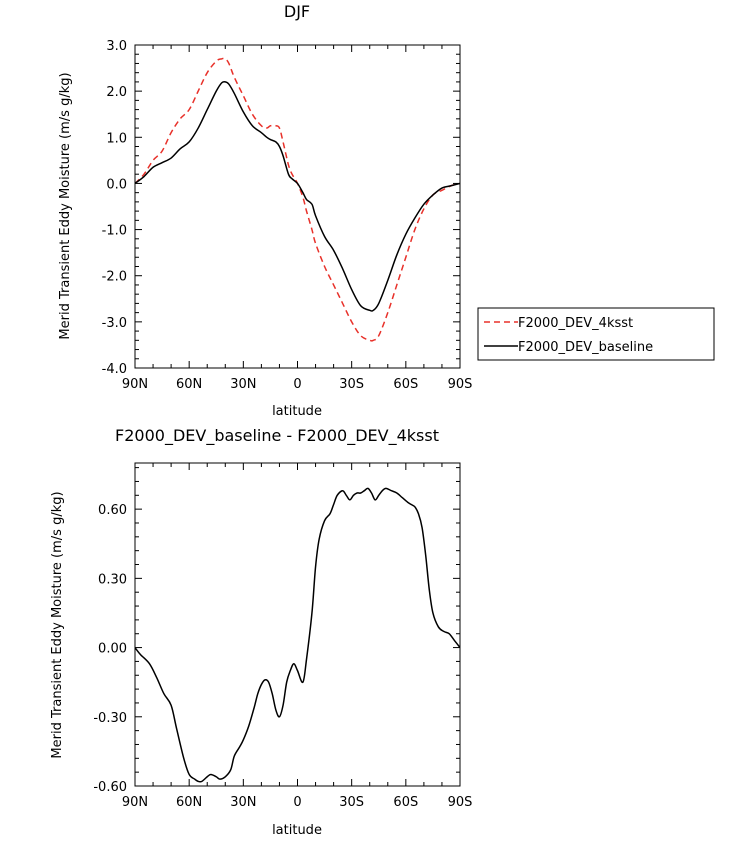 This screenshot has height=844, width=733. I want to click on y-tick-label: -4.0, so click(114, 369).